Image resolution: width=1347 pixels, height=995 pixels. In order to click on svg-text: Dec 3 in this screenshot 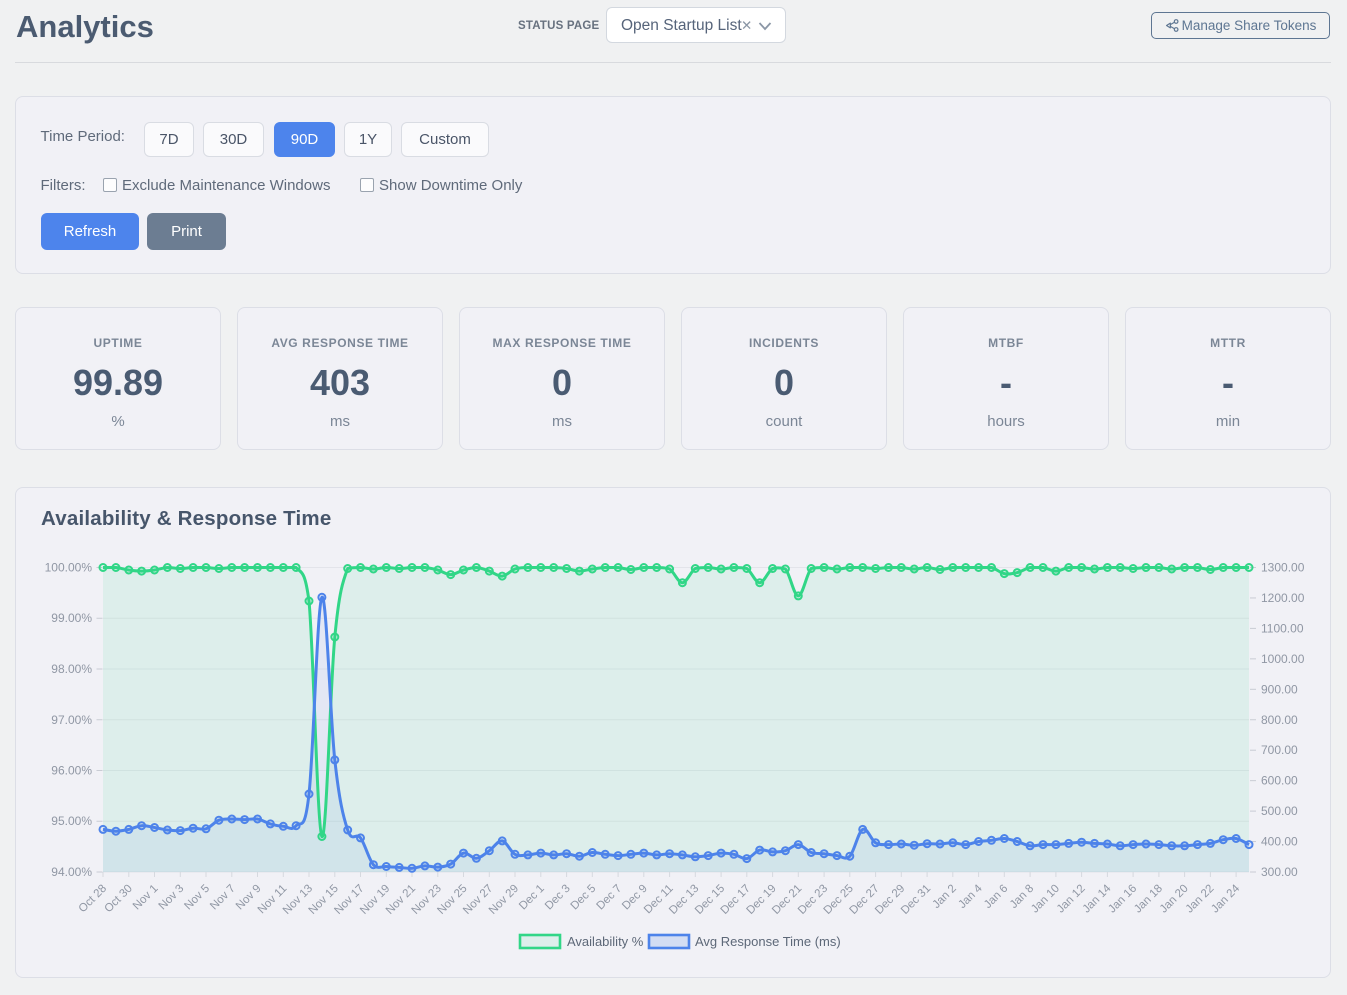, I will do `click(558, 898)`.